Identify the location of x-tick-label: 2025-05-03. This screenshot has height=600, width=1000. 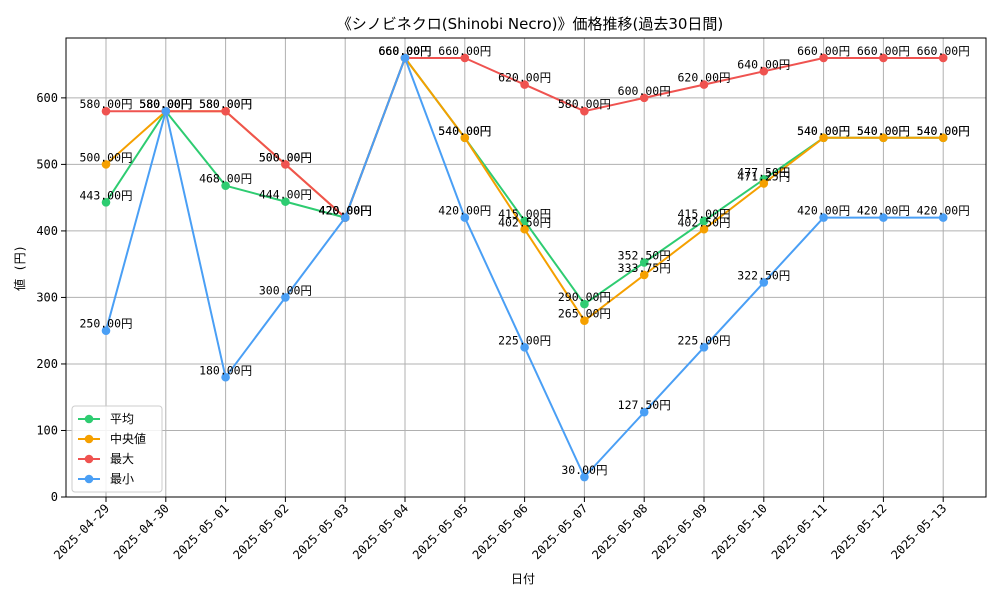
(320, 531).